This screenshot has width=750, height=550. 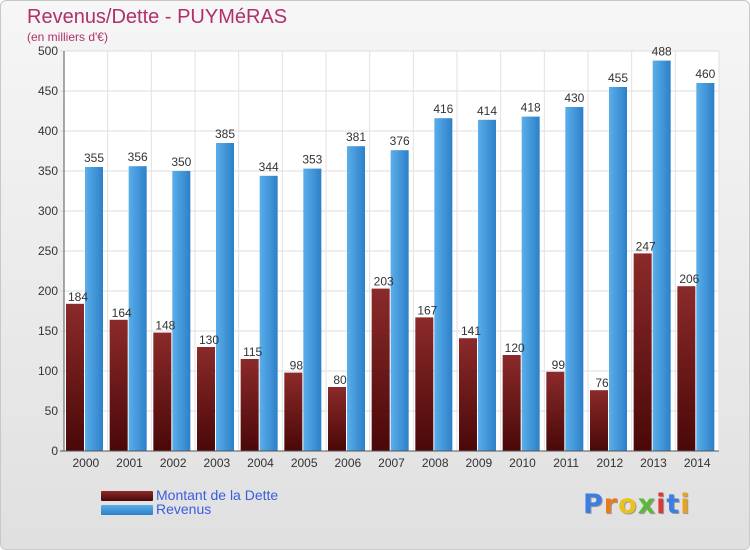 I want to click on legend-swatch-dette, so click(x=127, y=496).